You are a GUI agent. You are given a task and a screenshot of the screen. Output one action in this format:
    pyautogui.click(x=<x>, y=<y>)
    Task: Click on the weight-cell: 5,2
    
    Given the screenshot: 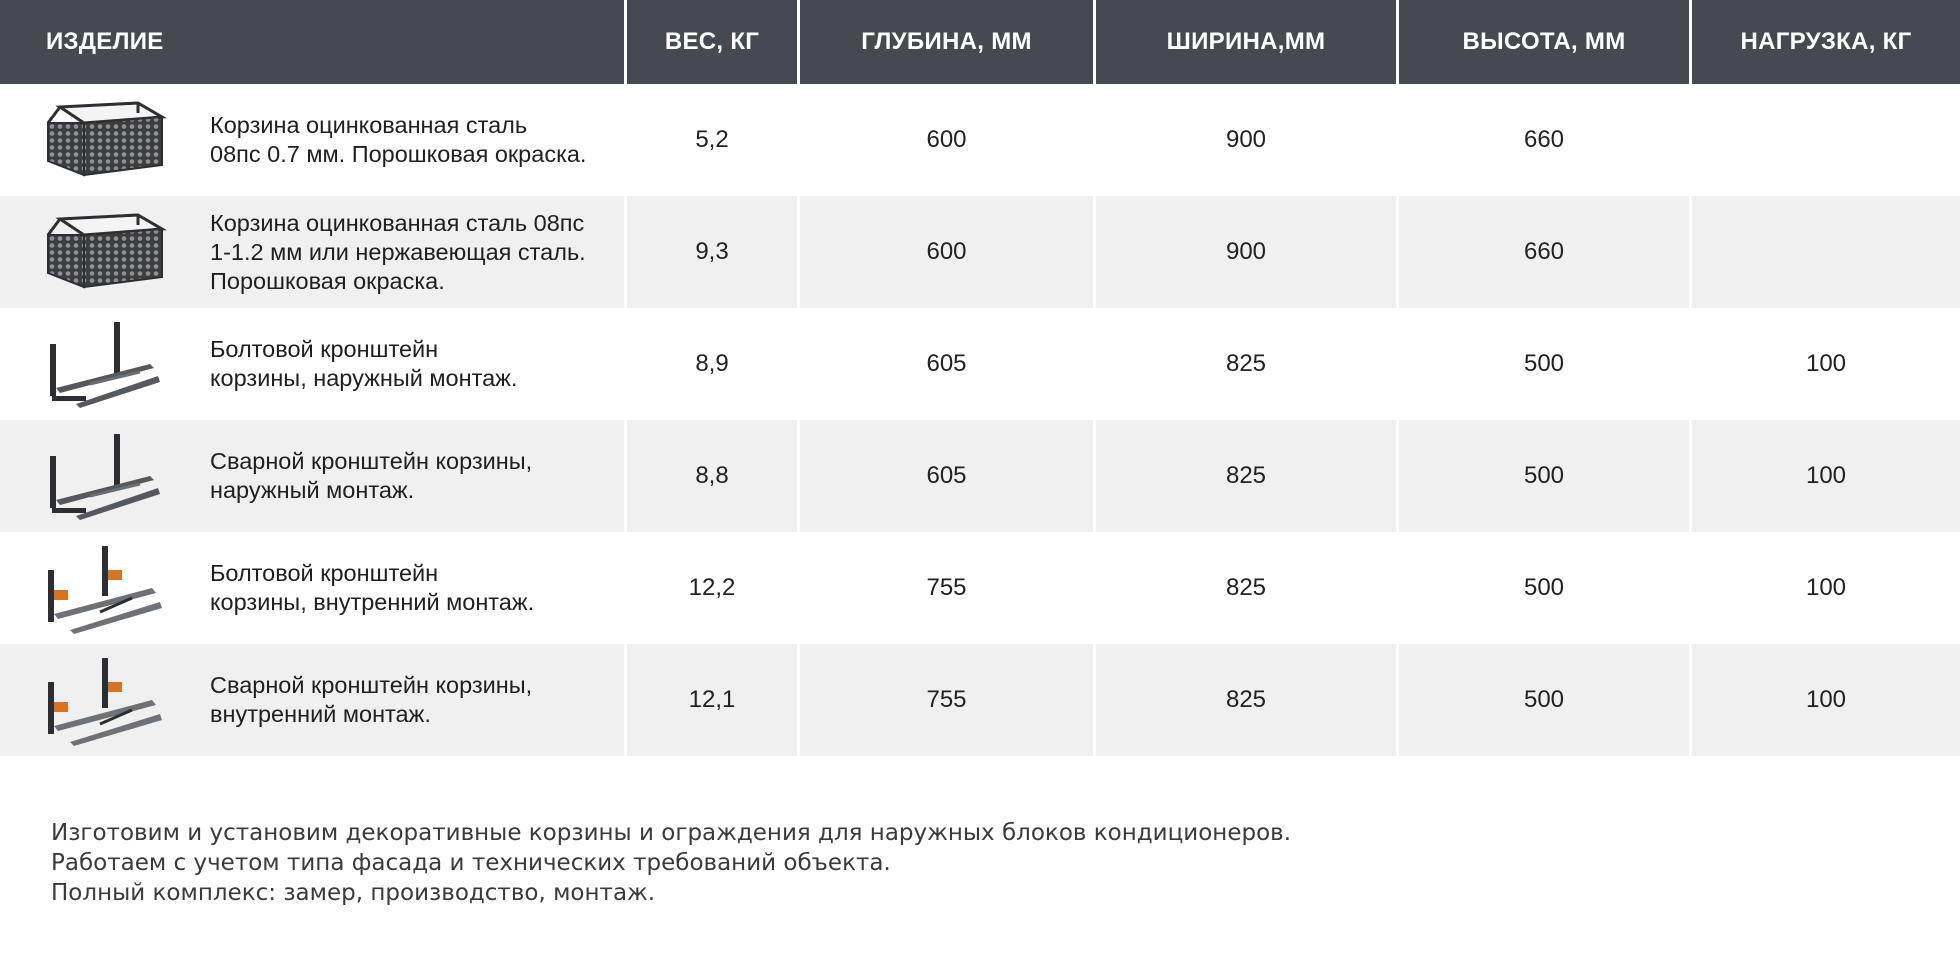 What is the action you would take?
    pyautogui.click(x=713, y=140)
    